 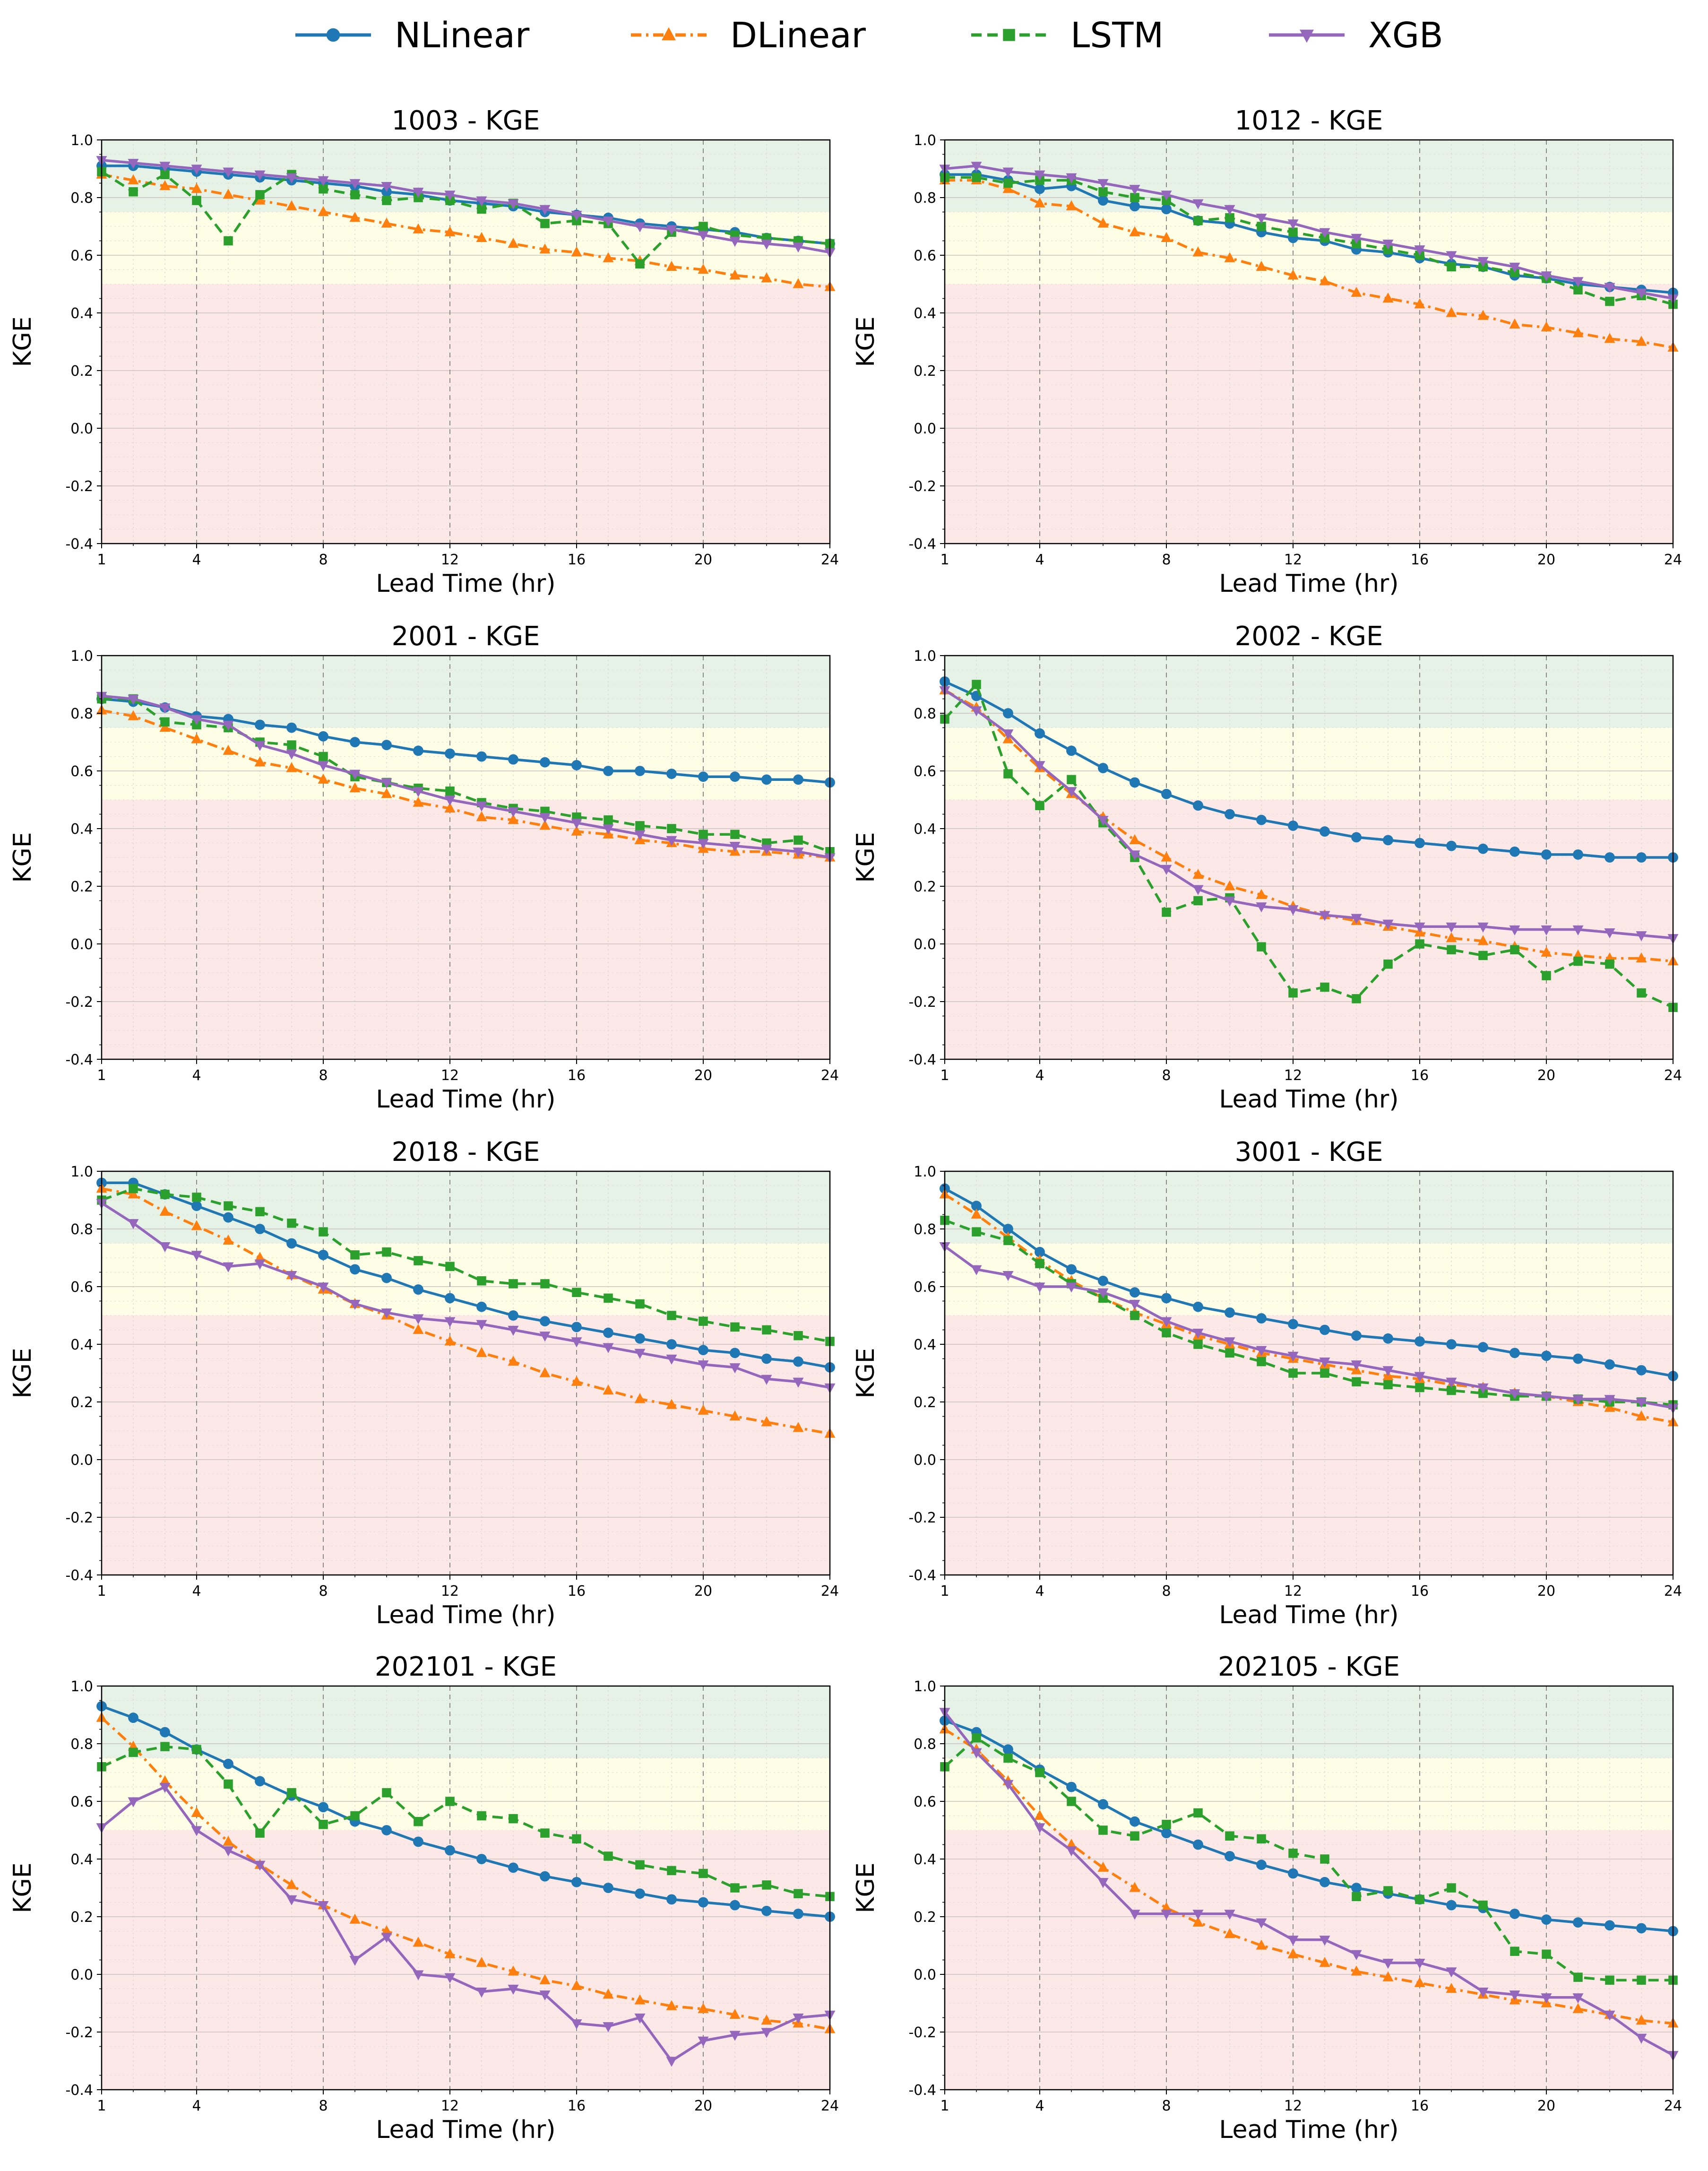 I want to click on legend-label: NLinear, so click(x=462, y=35).